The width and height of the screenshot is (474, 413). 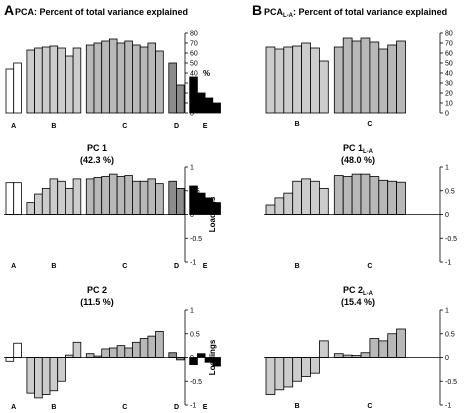 What do you see at coordinates (176, 266) in the screenshot?
I see `group-label-A-pc1-D: D` at bounding box center [176, 266].